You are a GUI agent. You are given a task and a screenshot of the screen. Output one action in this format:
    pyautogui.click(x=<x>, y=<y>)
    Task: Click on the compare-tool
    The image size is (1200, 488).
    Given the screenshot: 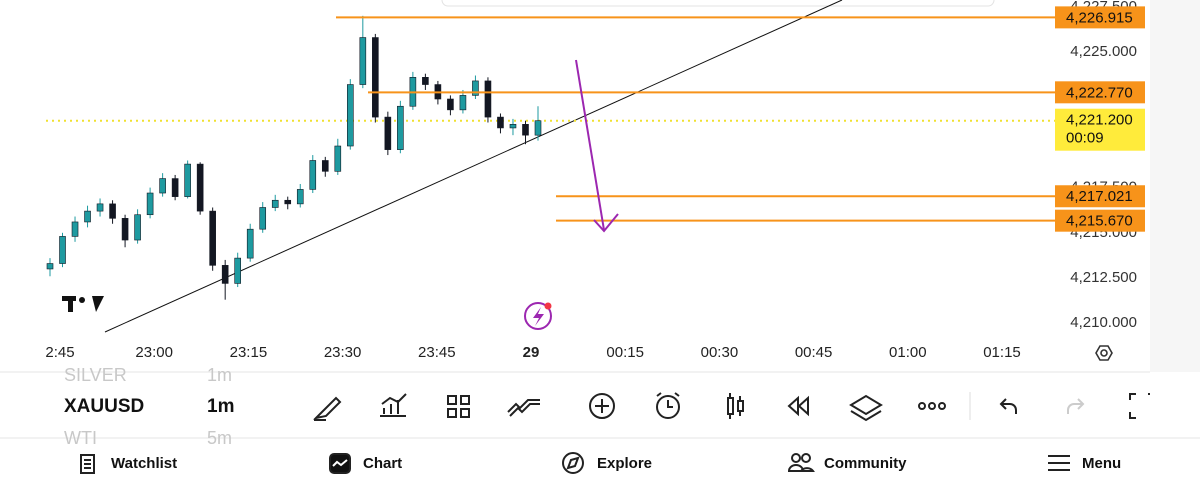 What is the action you would take?
    pyautogui.click(x=523, y=408)
    